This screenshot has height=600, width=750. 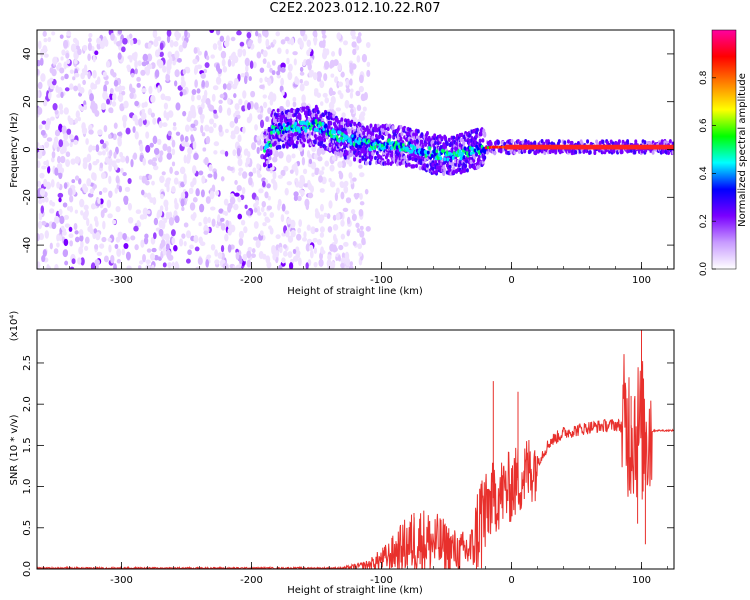 I want to click on colorbar-bar, so click(x=724, y=149).